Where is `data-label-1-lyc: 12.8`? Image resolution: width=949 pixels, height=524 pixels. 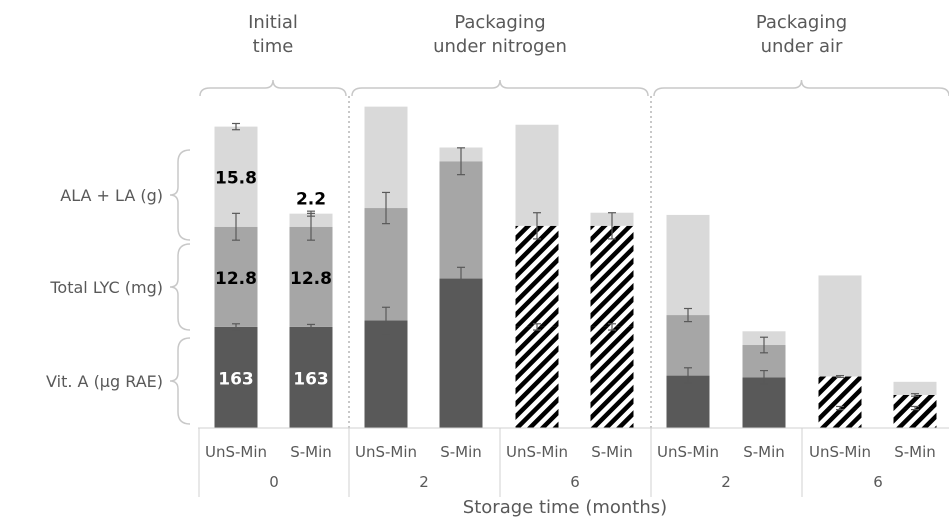 data-label-1-lyc: 12.8 is located at coordinates (236, 279).